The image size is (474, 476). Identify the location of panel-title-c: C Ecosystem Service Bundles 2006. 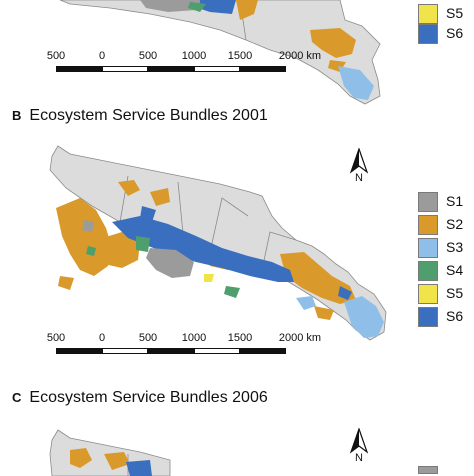
(140, 398).